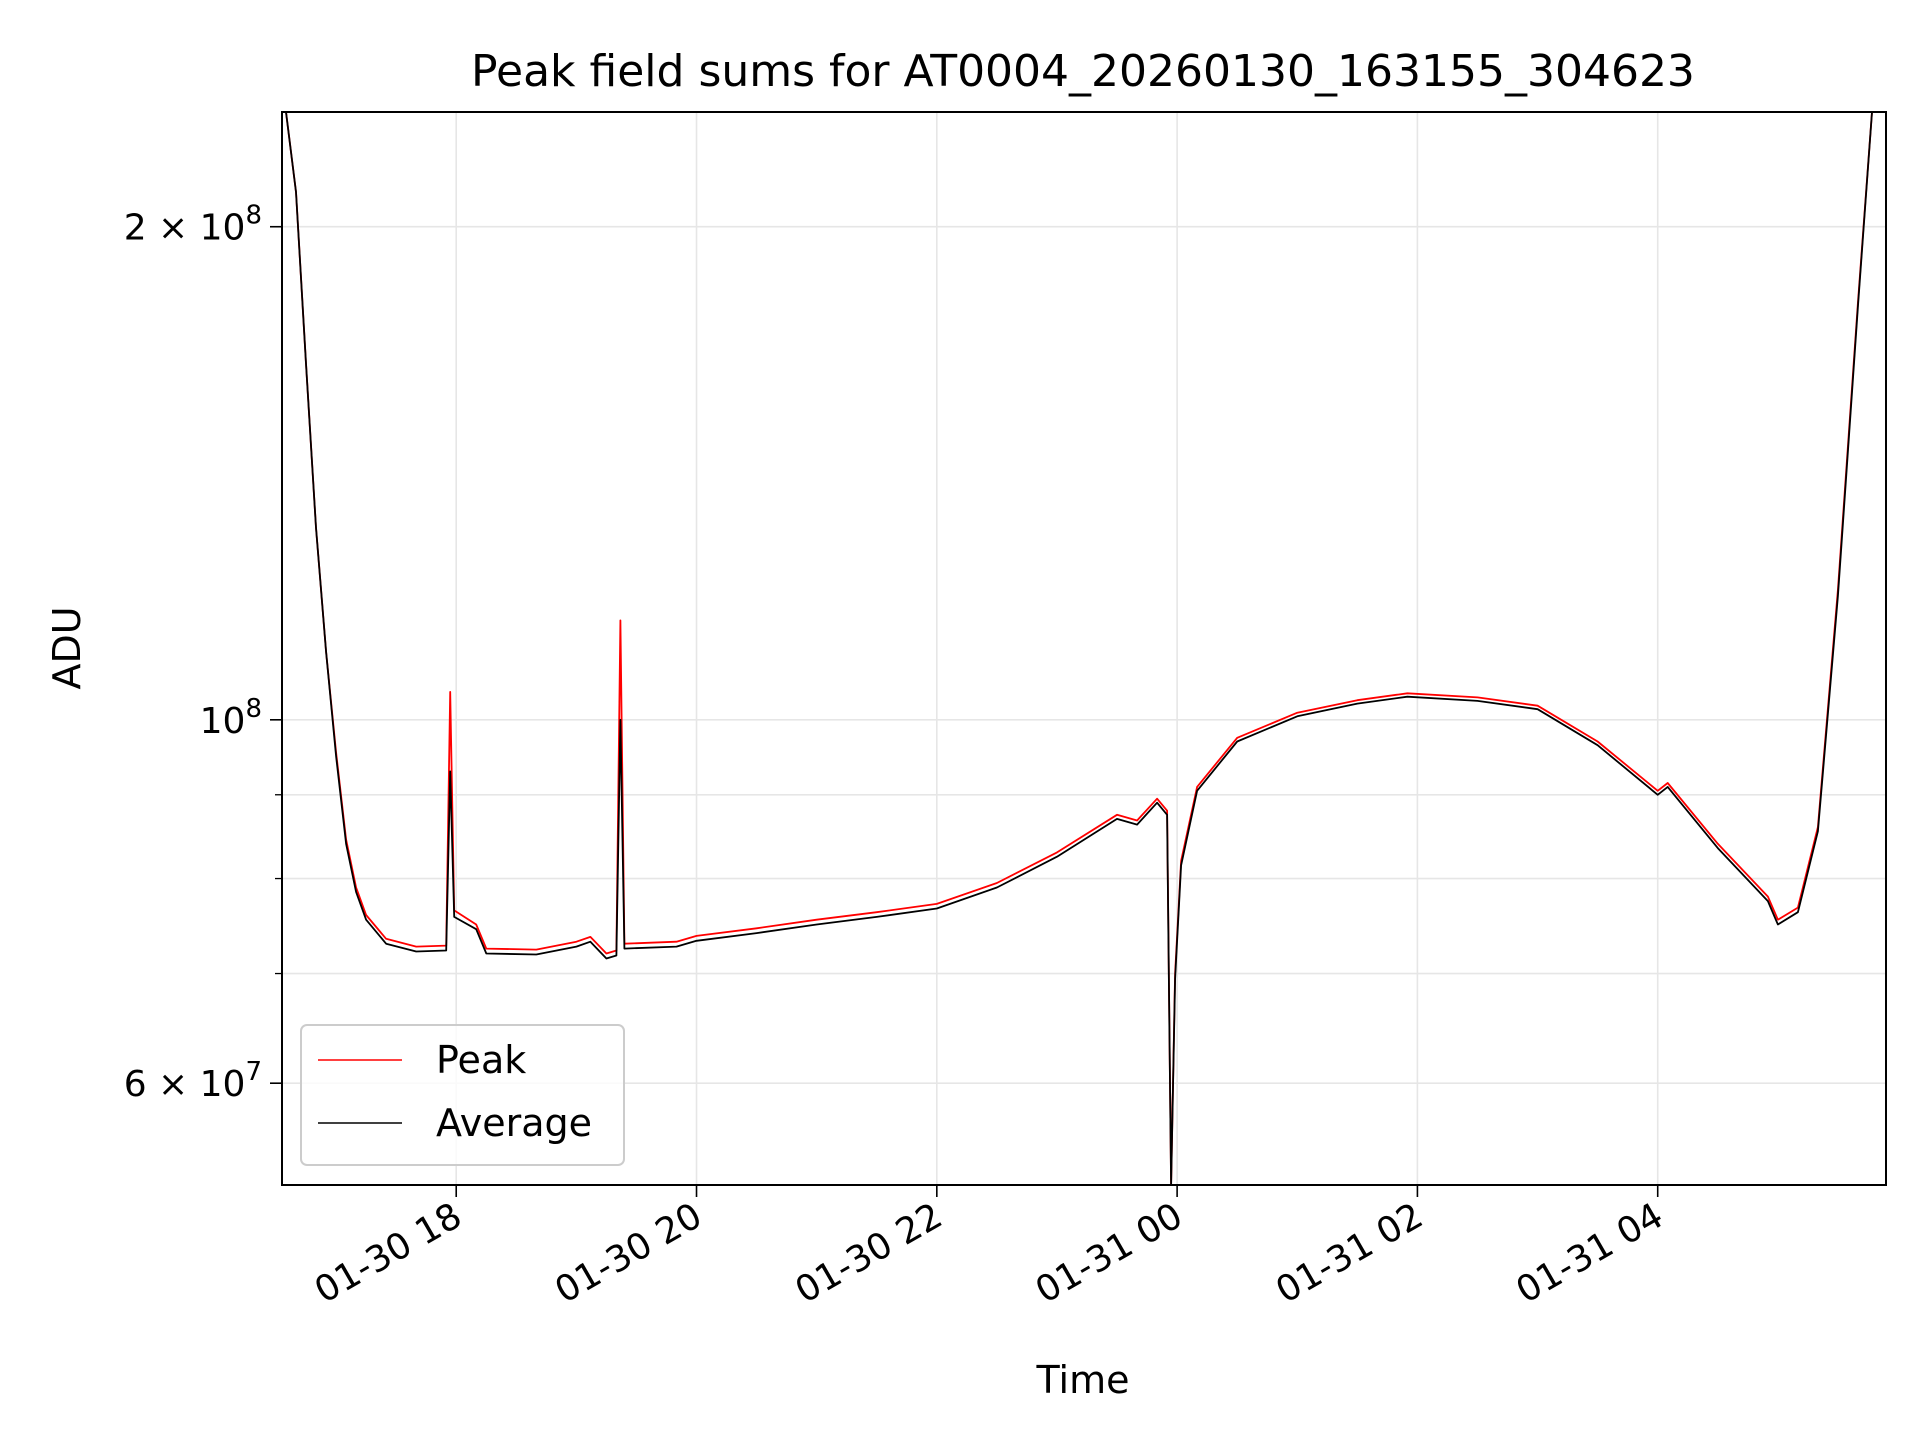 This screenshot has width=1920, height=1440. What do you see at coordinates (514, 1123) in the screenshot?
I see `legend-label-average: Average` at bounding box center [514, 1123].